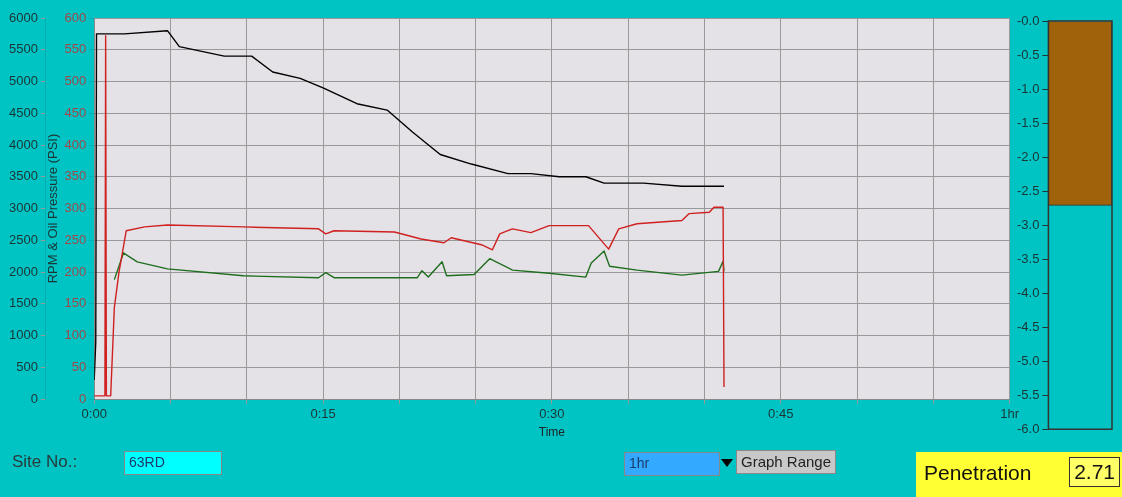 The width and height of the screenshot is (1122, 497). I want to click on y-tick-label: -0.5, so click(1028, 54).